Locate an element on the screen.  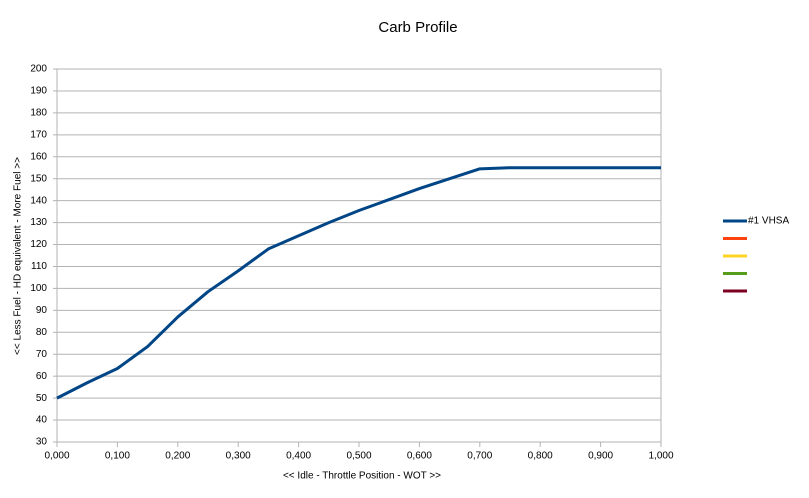
chart-title: Carb Profile is located at coordinates (417, 27).